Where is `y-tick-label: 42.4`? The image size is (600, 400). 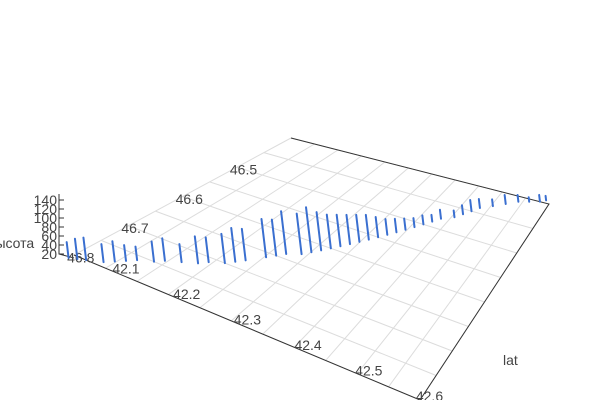 y-tick-label: 42.4 is located at coordinates (307, 345).